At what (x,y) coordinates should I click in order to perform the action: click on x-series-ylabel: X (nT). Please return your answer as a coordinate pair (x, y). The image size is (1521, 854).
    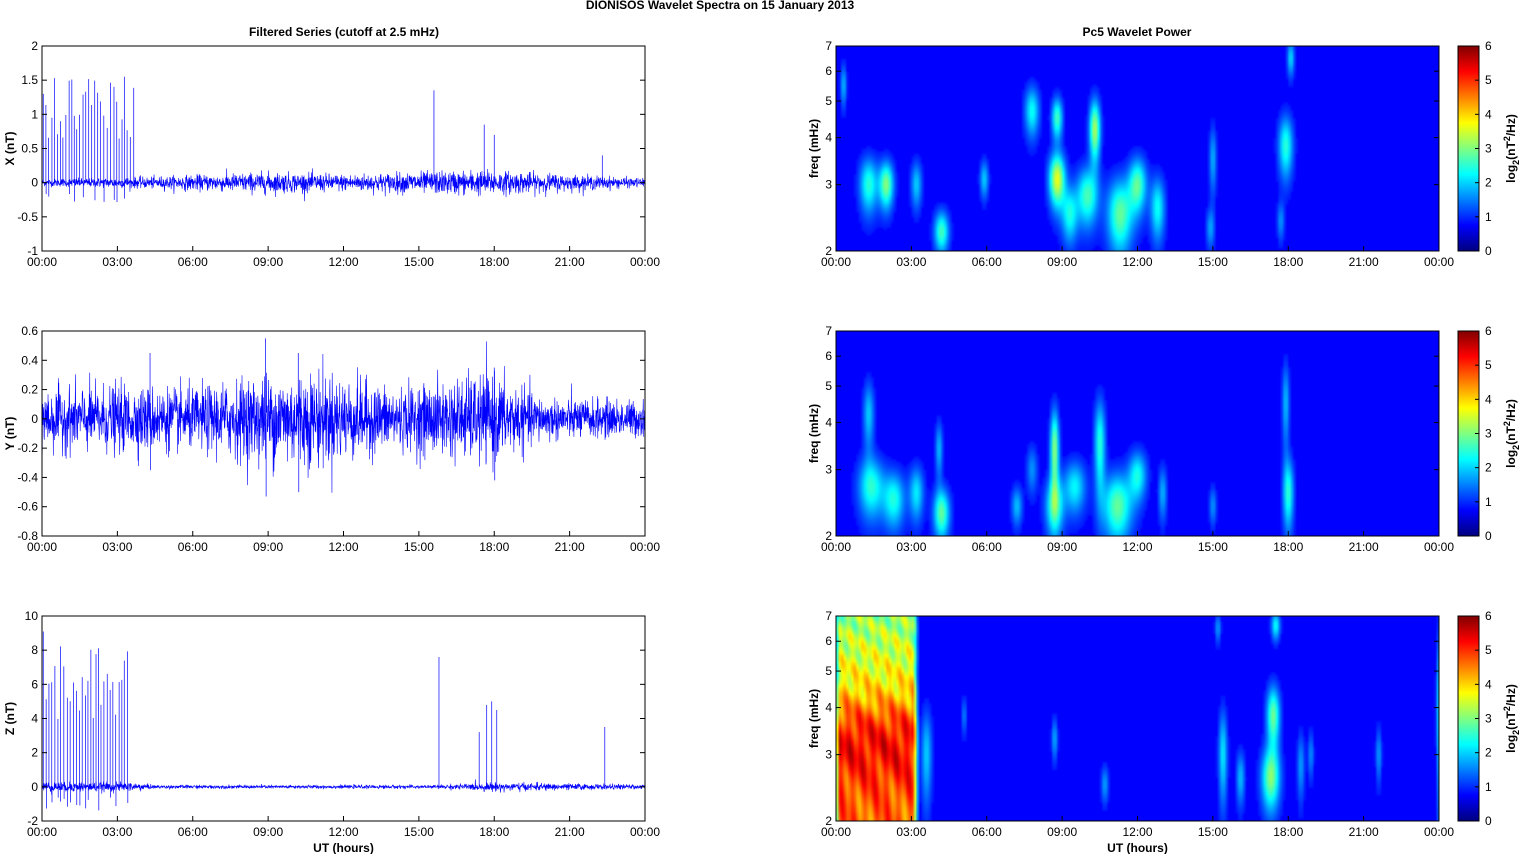
    Looking at the image, I should click on (10, 149).